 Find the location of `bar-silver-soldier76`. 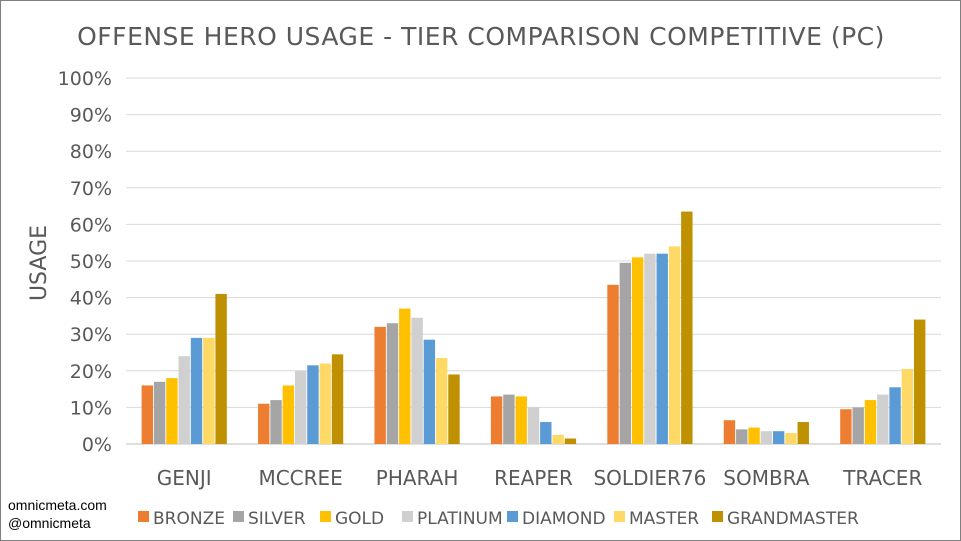

bar-silver-soldier76 is located at coordinates (625, 353).